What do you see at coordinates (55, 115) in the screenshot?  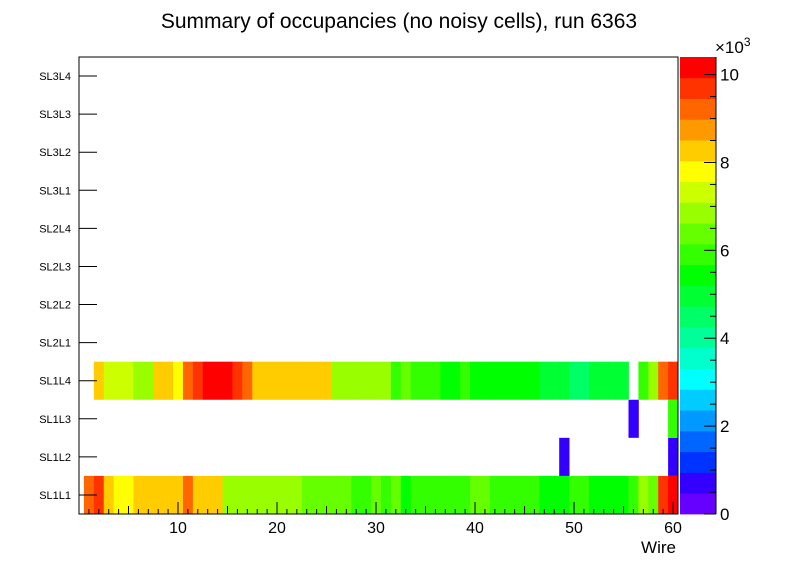 I see `y-tick-label-sl3l3: SL3L3` at bounding box center [55, 115].